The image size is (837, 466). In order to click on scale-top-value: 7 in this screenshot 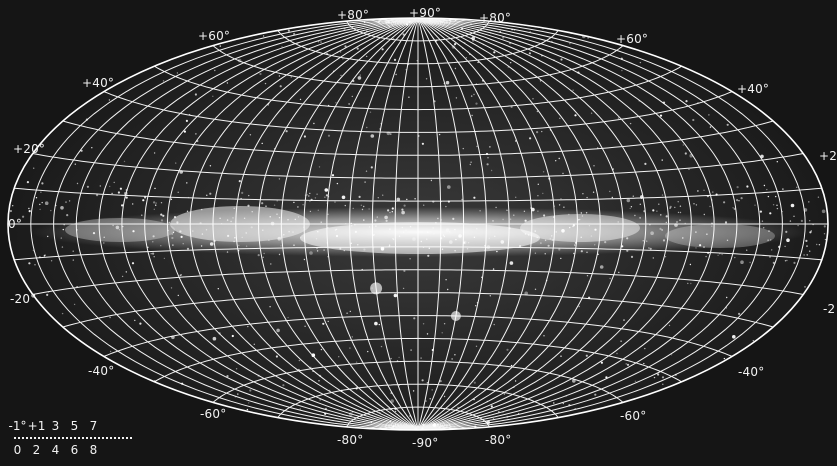, I will do `click(93, 426)`.